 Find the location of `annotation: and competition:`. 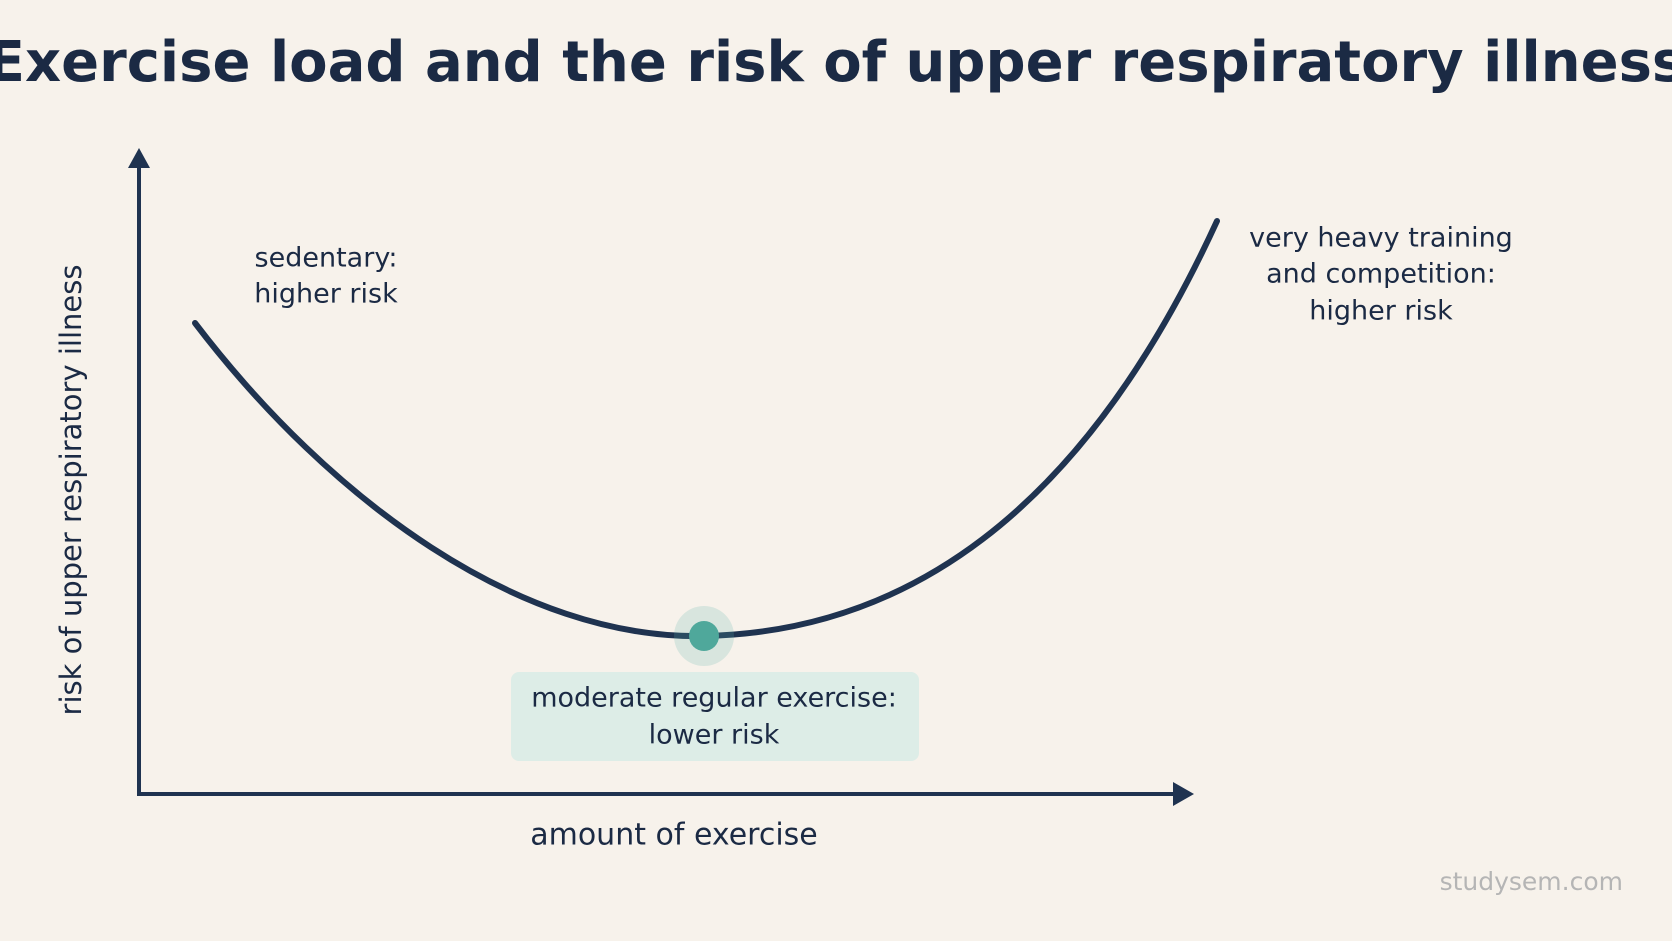

annotation: and competition: is located at coordinates (1381, 274).